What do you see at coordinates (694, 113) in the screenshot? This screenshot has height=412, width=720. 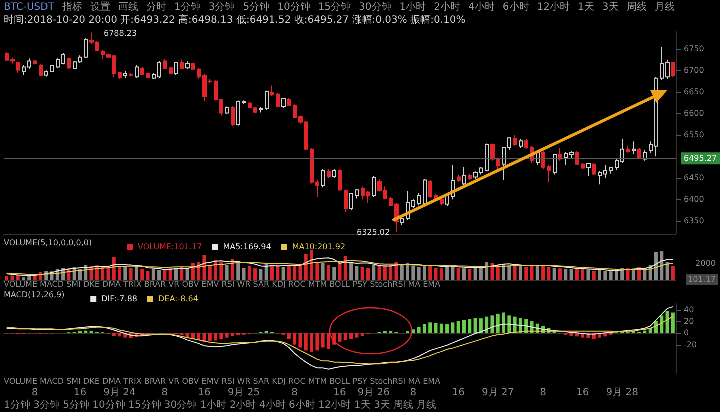 I see `y-tick-label: 6600` at bounding box center [694, 113].